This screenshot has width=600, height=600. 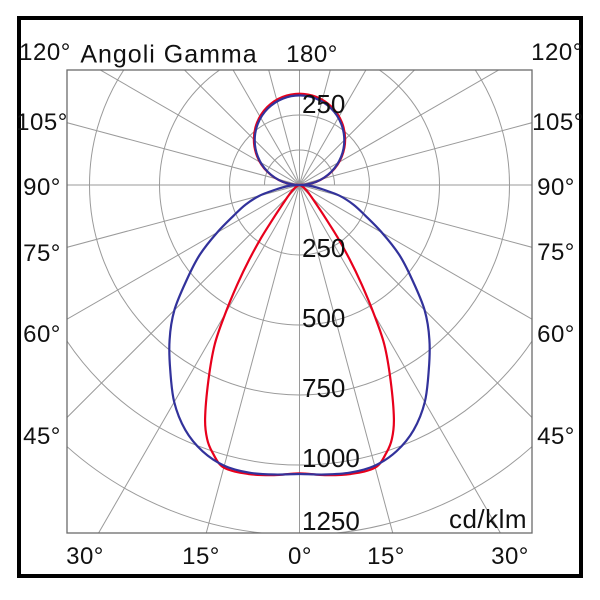 What do you see at coordinates (42, 334) in the screenshot?
I see `gamma-label-left-60: 60°` at bounding box center [42, 334].